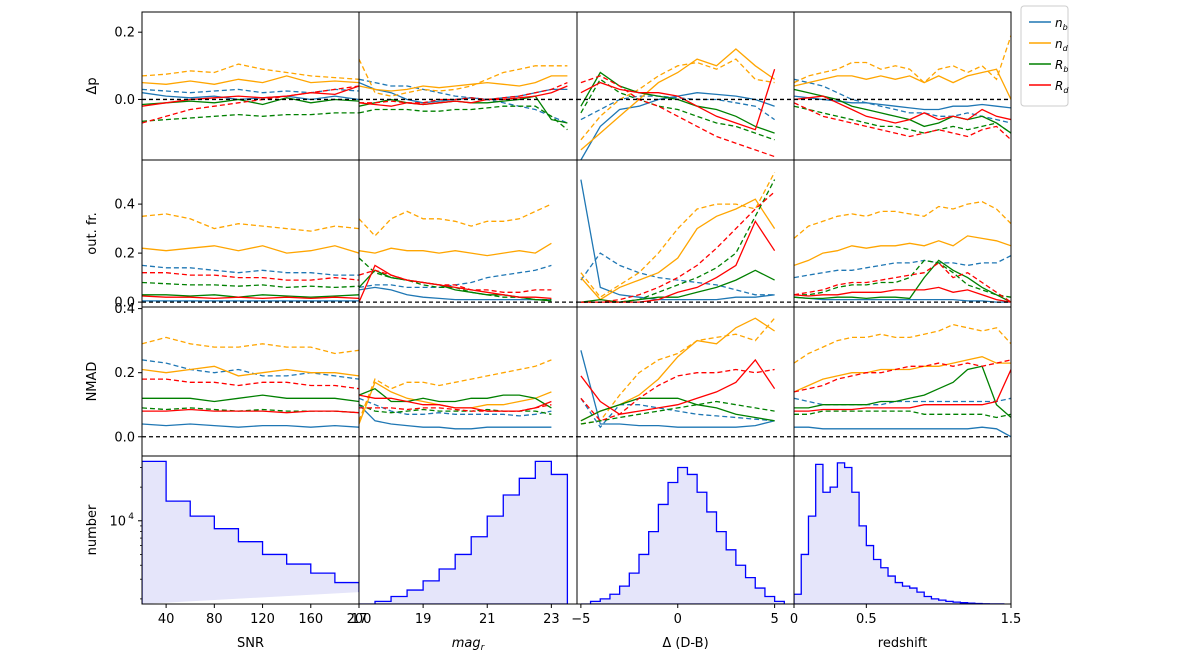  What do you see at coordinates (124, 437) in the screenshot?
I see `ytick-label-nmad: 0.0` at bounding box center [124, 437].